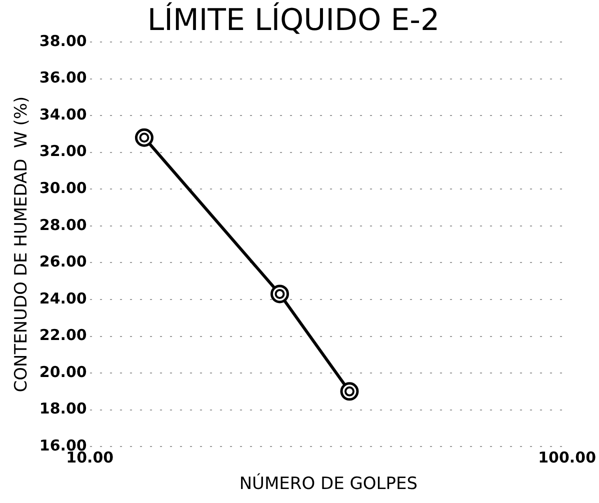 Image resolution: width=599 pixels, height=503 pixels. What do you see at coordinates (63, 298) in the screenshot?
I see `y-tick-label: 24.00` at bounding box center [63, 298].